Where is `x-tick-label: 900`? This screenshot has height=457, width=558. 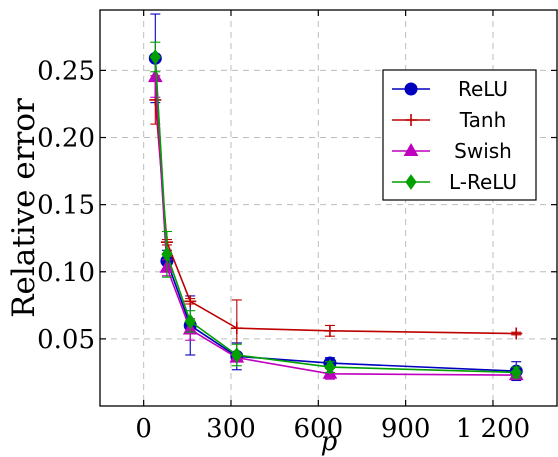 x-tick-label: 900 is located at coordinates (406, 429).